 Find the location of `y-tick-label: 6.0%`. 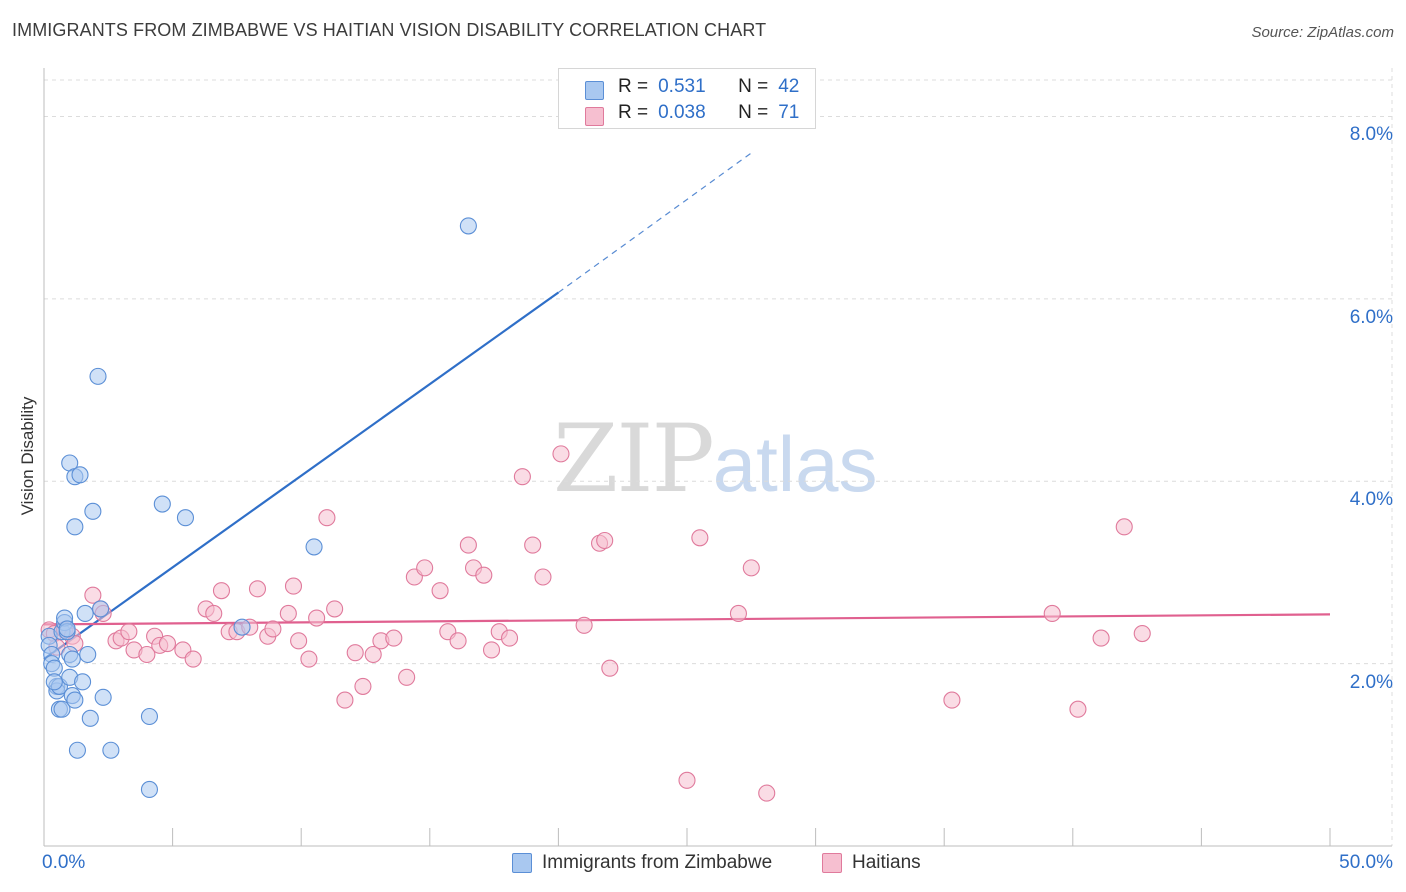

y-tick-label: 6.0% is located at coordinates (1371, 317).